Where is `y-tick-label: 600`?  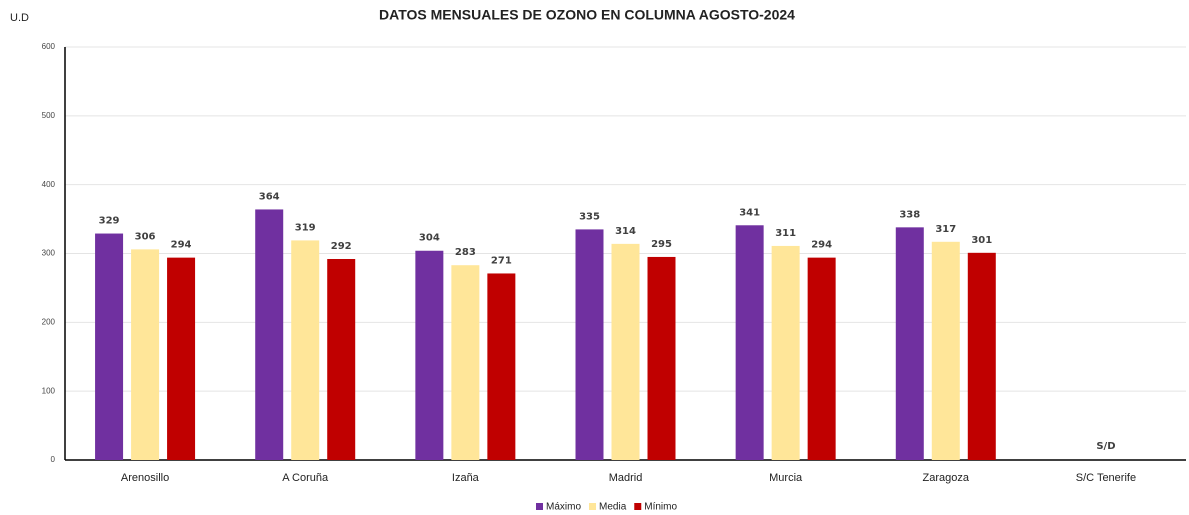
y-tick-label: 600 is located at coordinates (49, 46).